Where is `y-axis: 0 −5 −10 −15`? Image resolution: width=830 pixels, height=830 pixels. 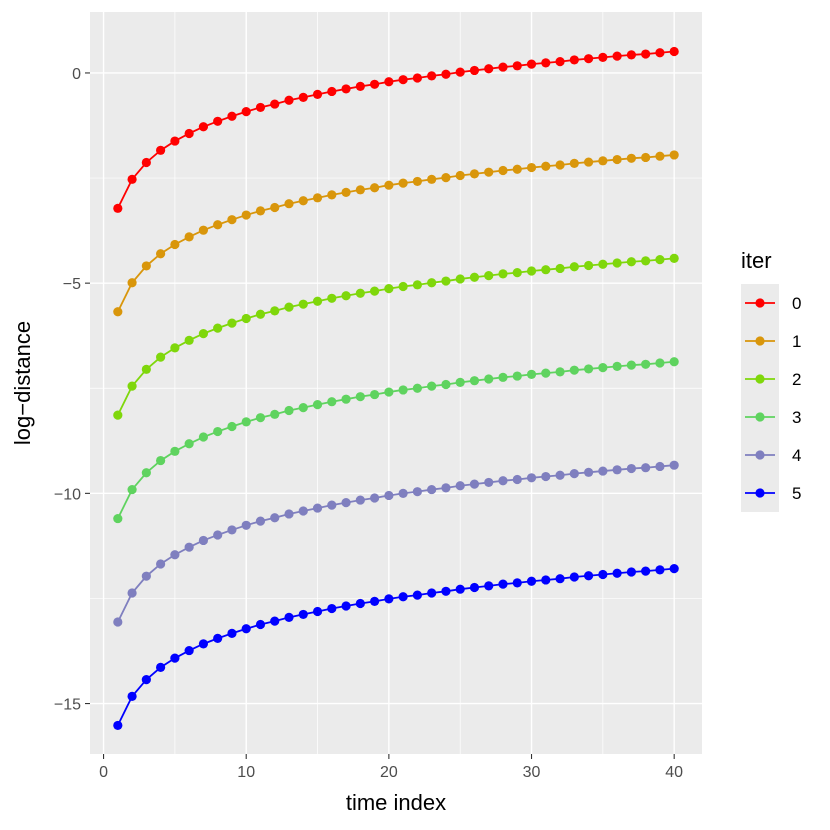 y-axis: 0 −5 −10 −15 is located at coordinates (72, 390).